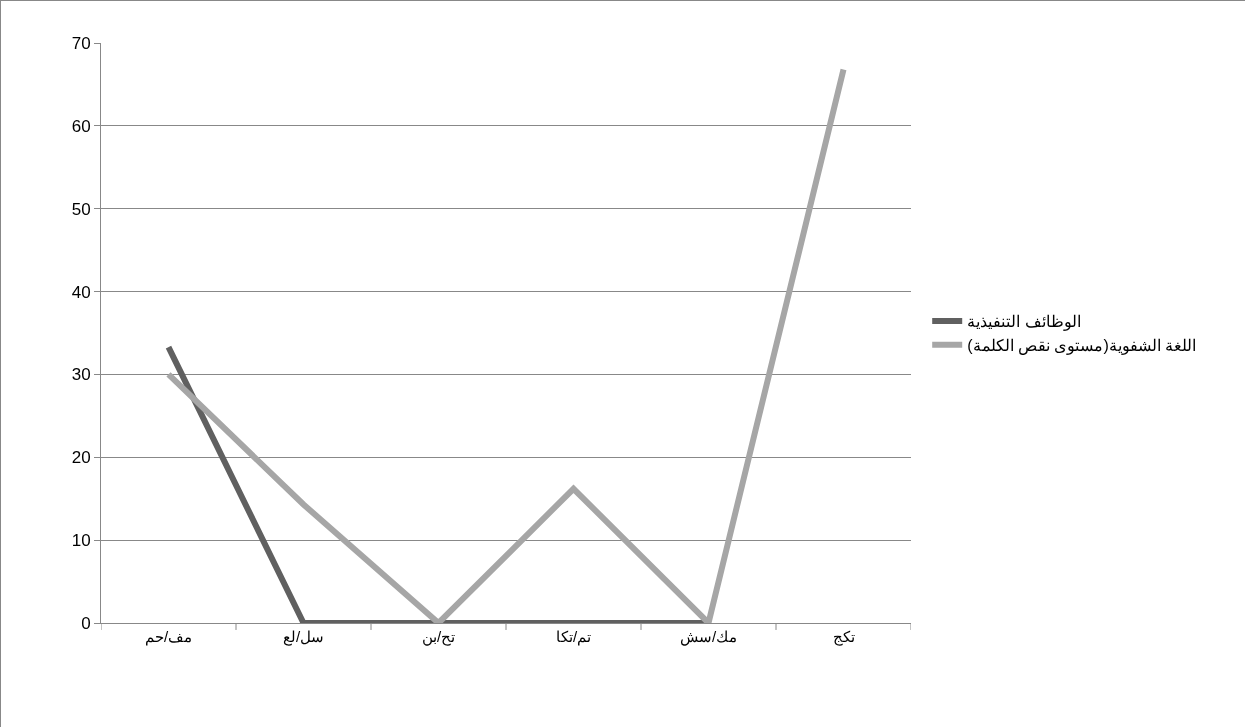 This screenshot has height=727, width=1245. What do you see at coordinates (81, 541) in the screenshot?
I see `y-tick-label: 10` at bounding box center [81, 541].